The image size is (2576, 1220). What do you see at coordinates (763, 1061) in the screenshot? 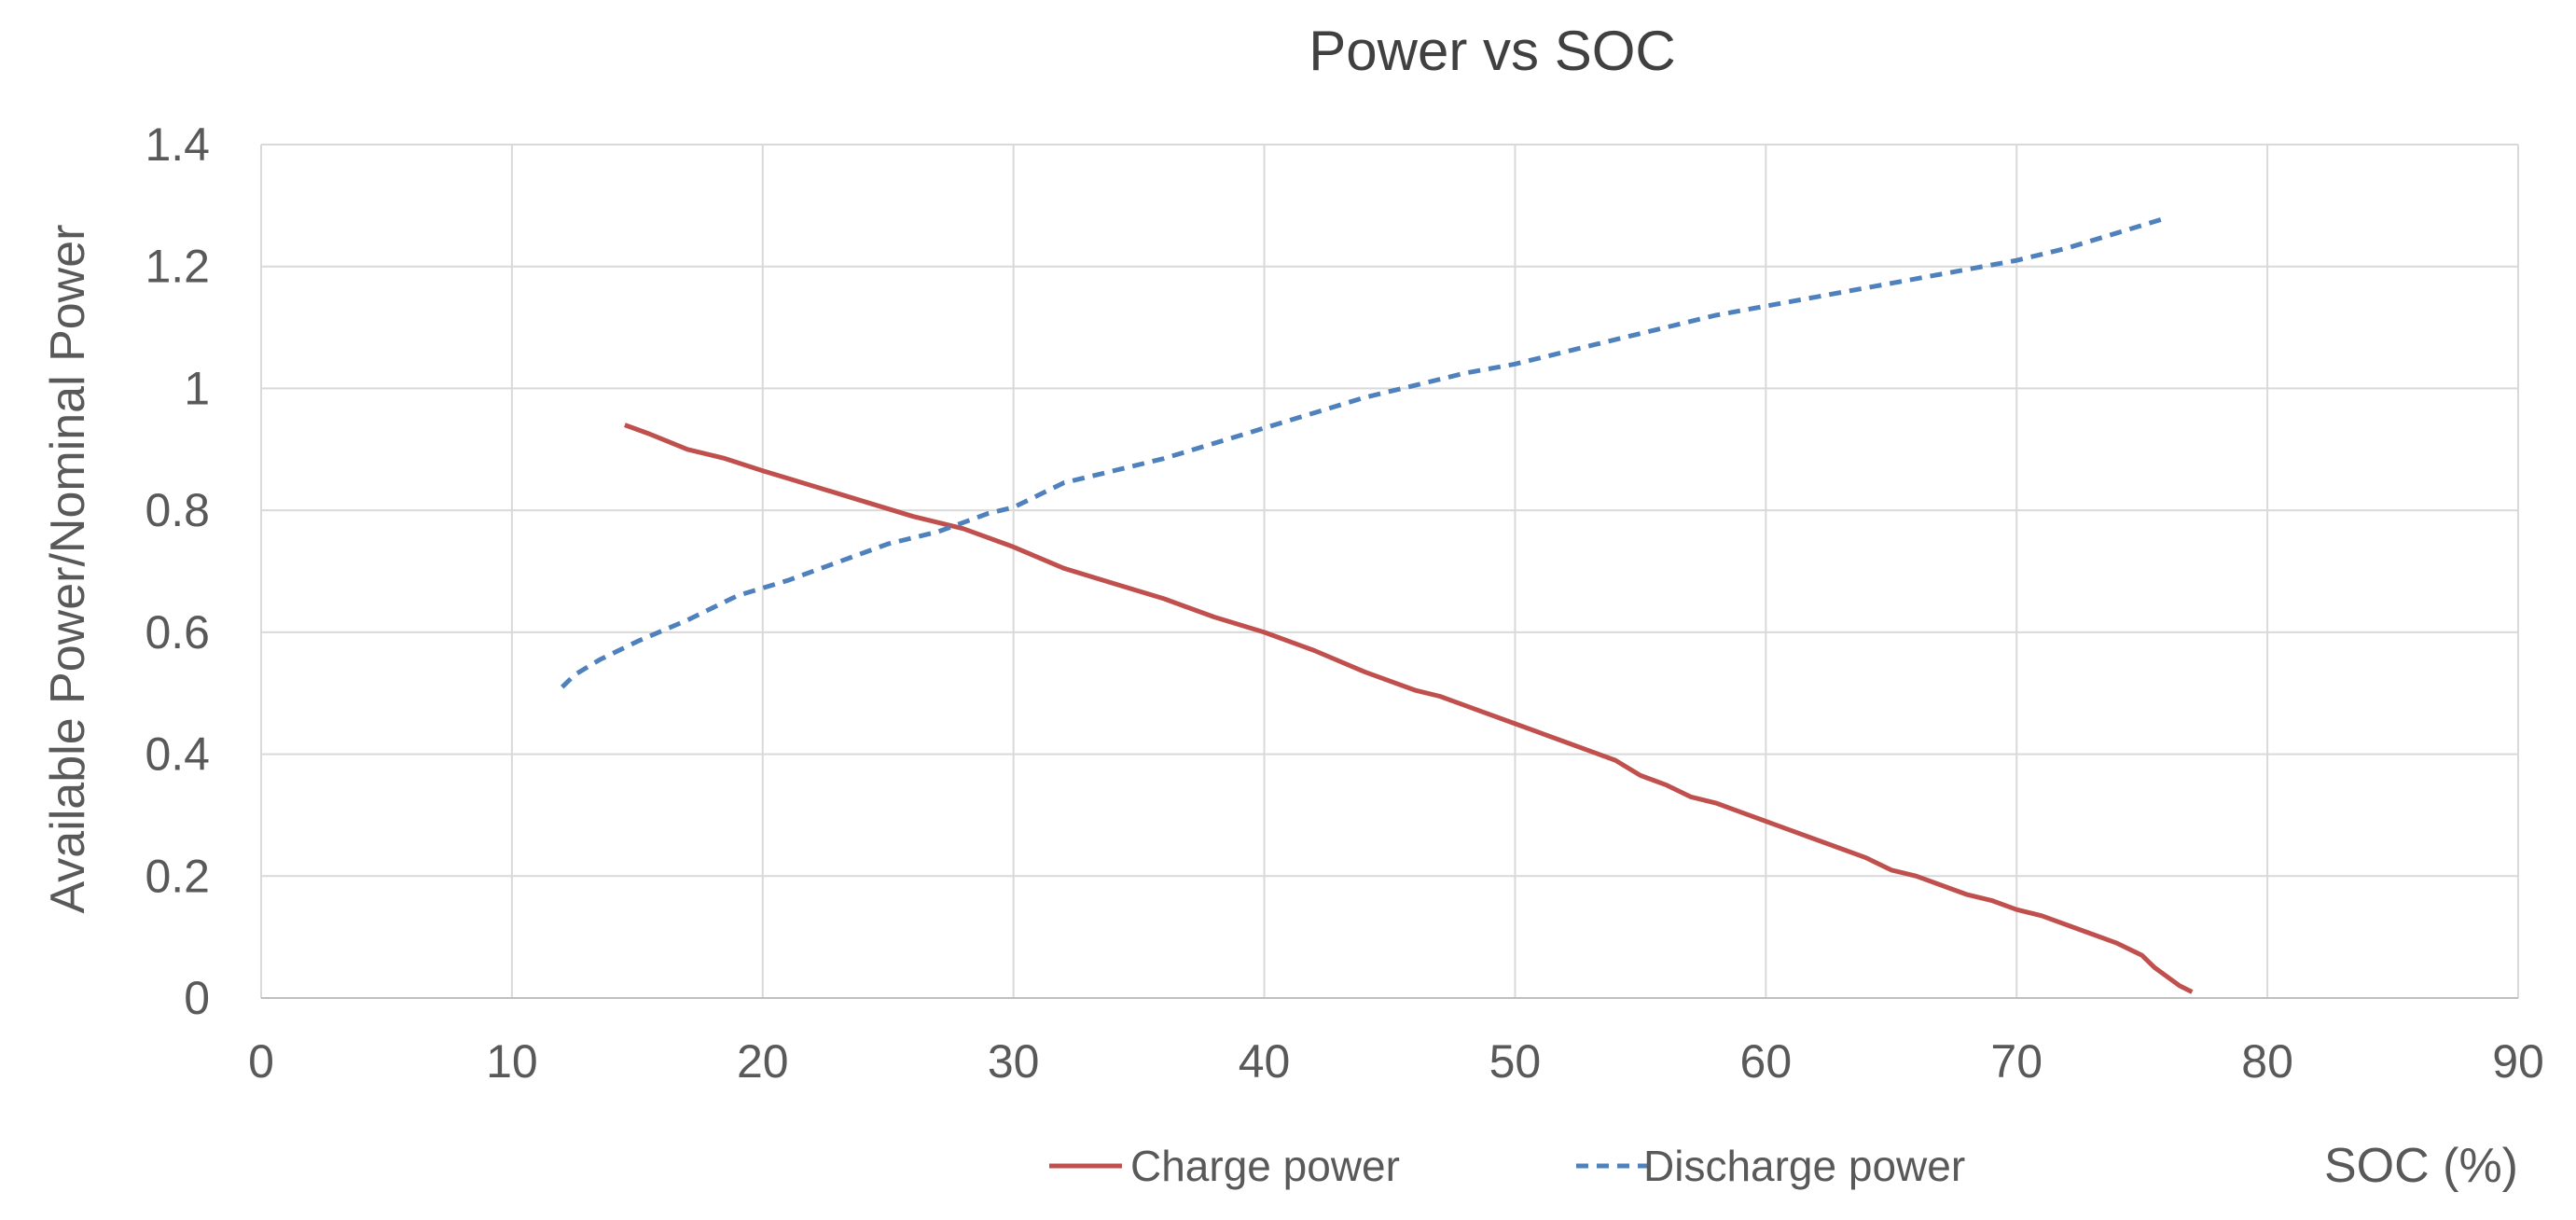
I see `x-tick-label: 20` at bounding box center [763, 1061].